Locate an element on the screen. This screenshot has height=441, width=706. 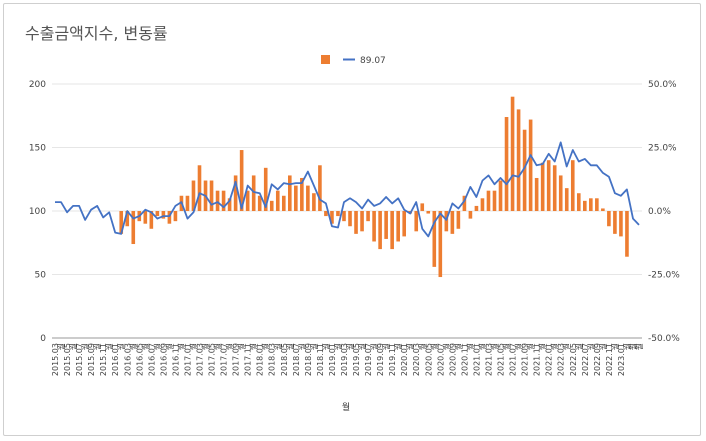
right-y-tick-label: -25.0% is located at coordinates (664, 276).